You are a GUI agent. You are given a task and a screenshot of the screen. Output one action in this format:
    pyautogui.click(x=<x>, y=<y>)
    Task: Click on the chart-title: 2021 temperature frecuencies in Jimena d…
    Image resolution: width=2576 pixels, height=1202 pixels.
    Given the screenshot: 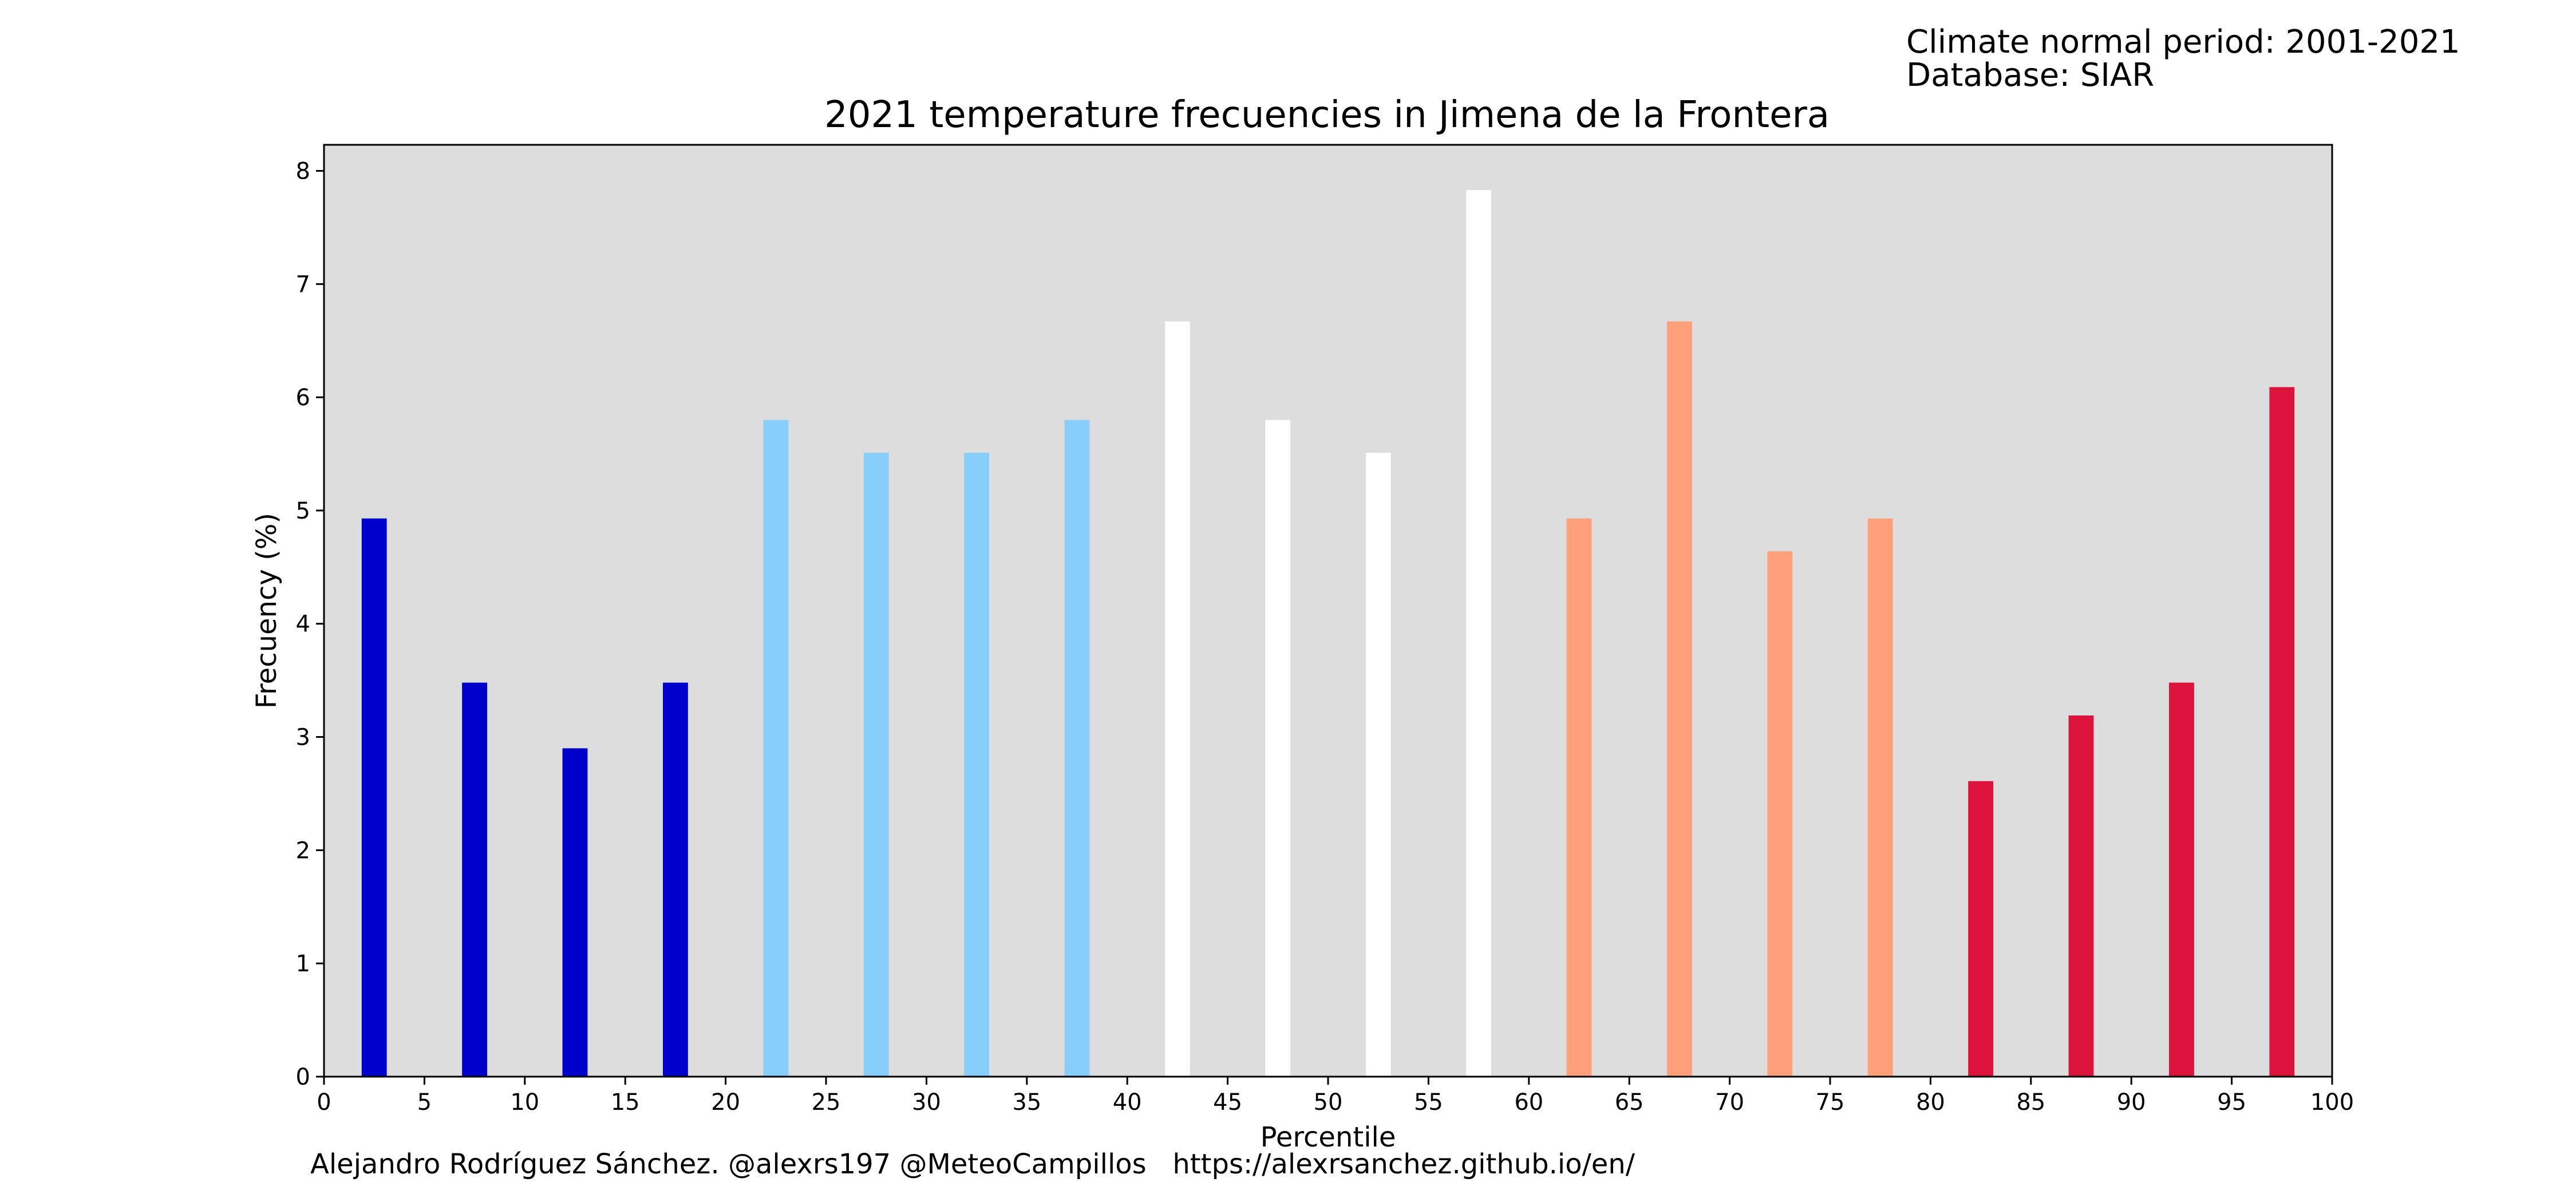 What is the action you would take?
    pyautogui.click(x=1327, y=115)
    